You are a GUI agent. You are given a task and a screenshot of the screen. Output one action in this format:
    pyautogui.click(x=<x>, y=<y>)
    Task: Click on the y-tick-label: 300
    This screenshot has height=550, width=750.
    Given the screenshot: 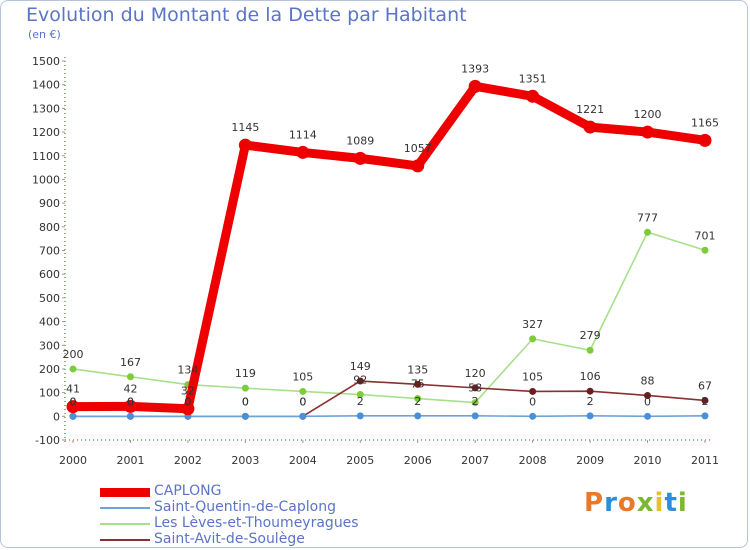 What is the action you would take?
    pyautogui.click(x=49, y=345)
    